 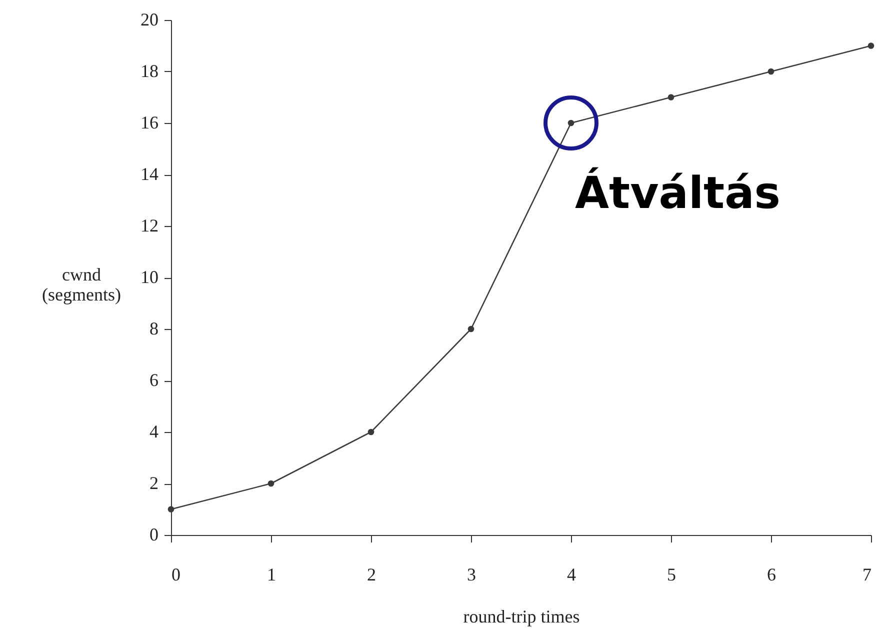 I want to click on x-tick-label: 5, so click(x=671, y=574).